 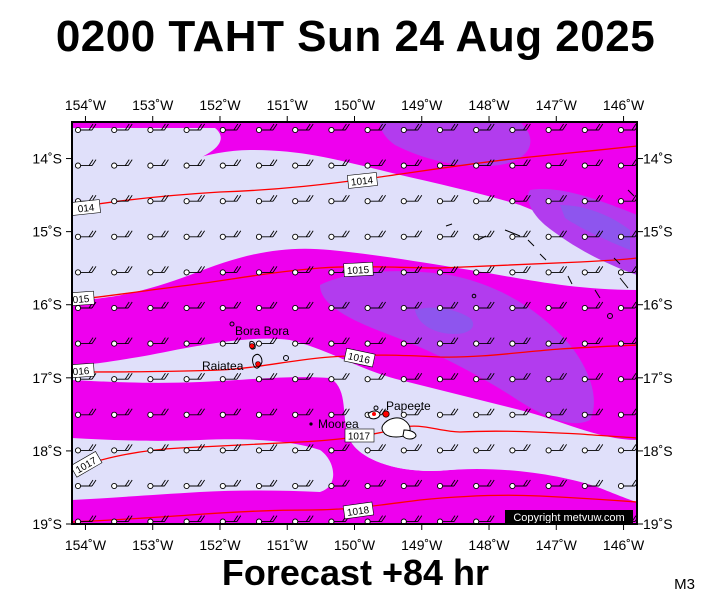 I want to click on svg-text: 015, so click(x=81, y=300).